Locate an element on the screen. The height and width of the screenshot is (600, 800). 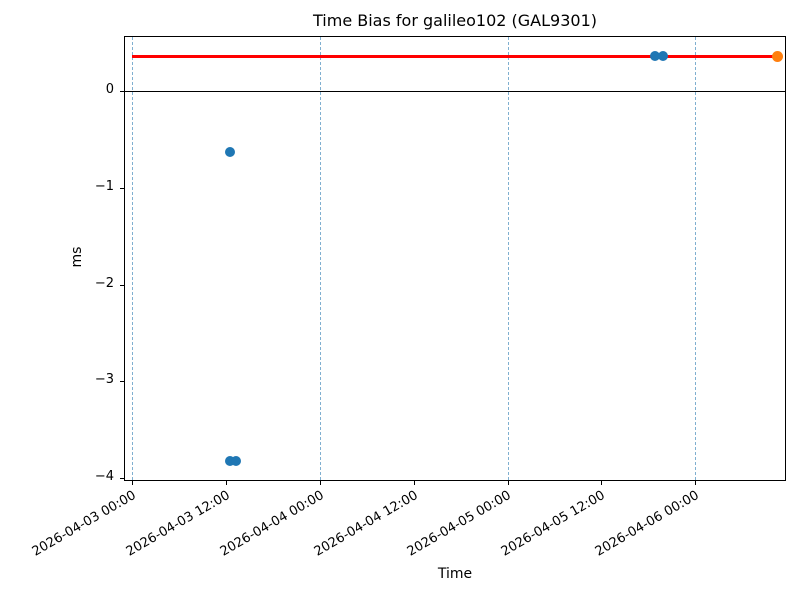
zero-reference-line is located at coordinates (455, 91).